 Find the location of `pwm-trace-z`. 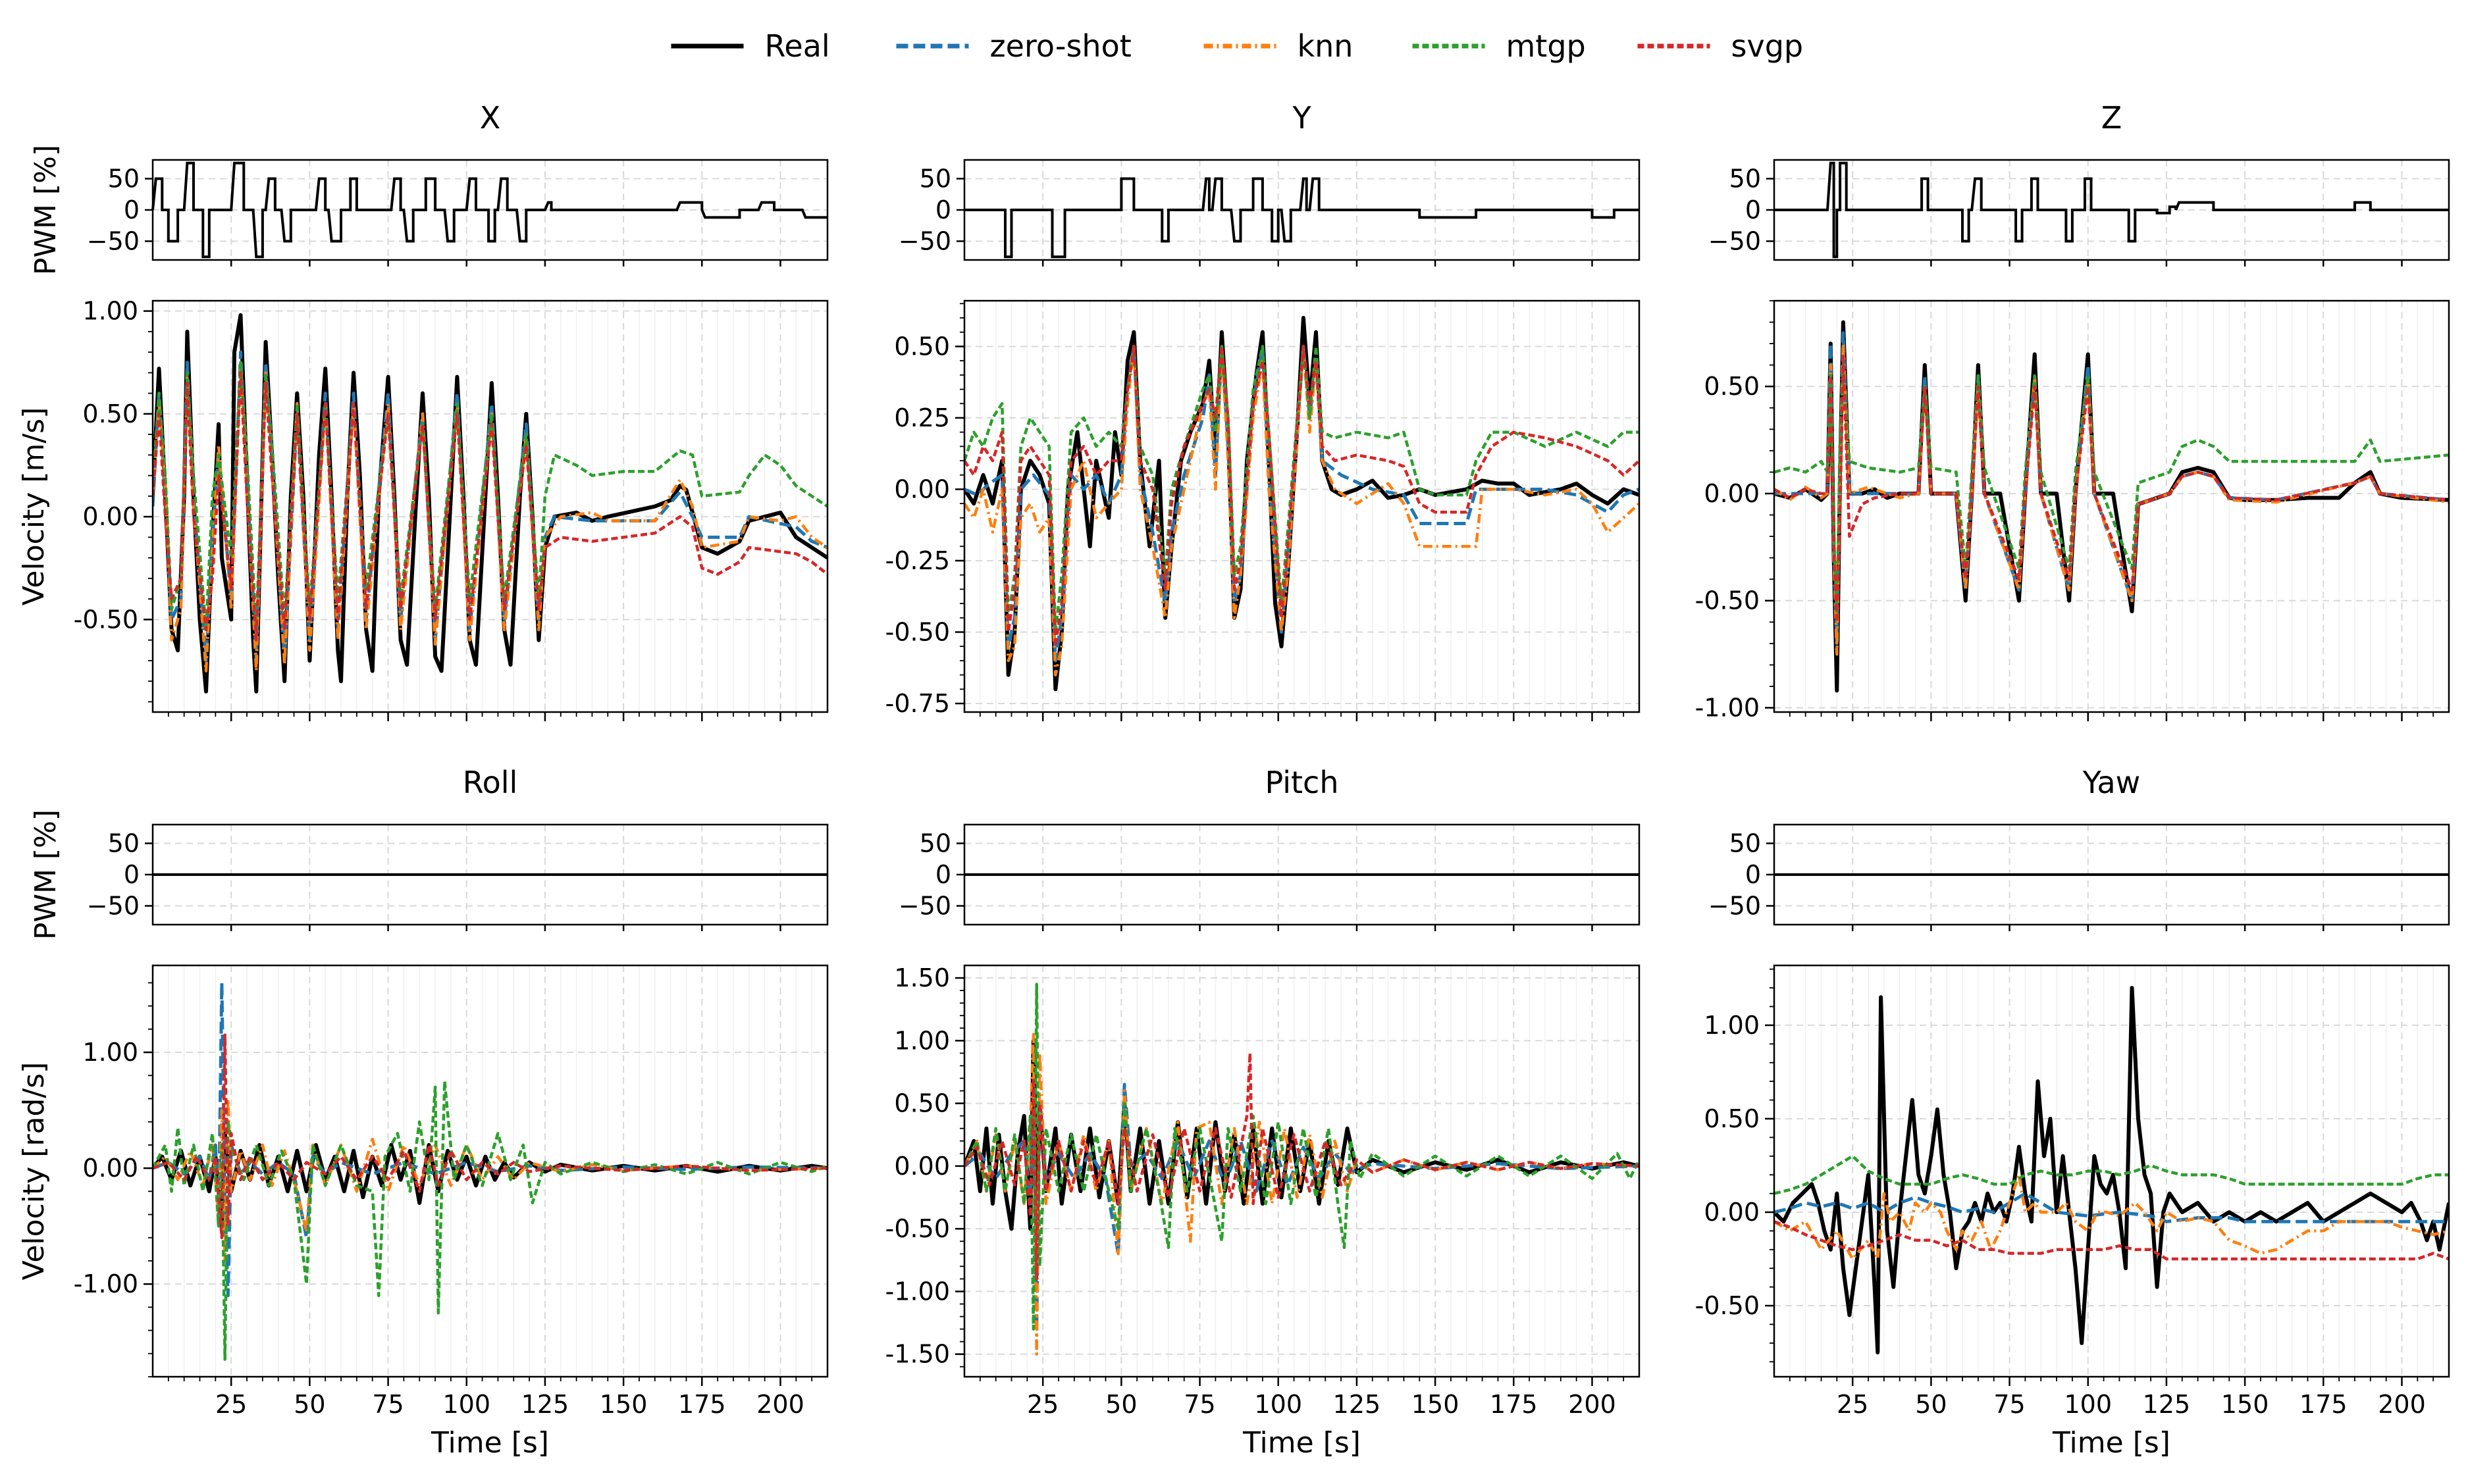

pwm-trace-z is located at coordinates (2111, 210).